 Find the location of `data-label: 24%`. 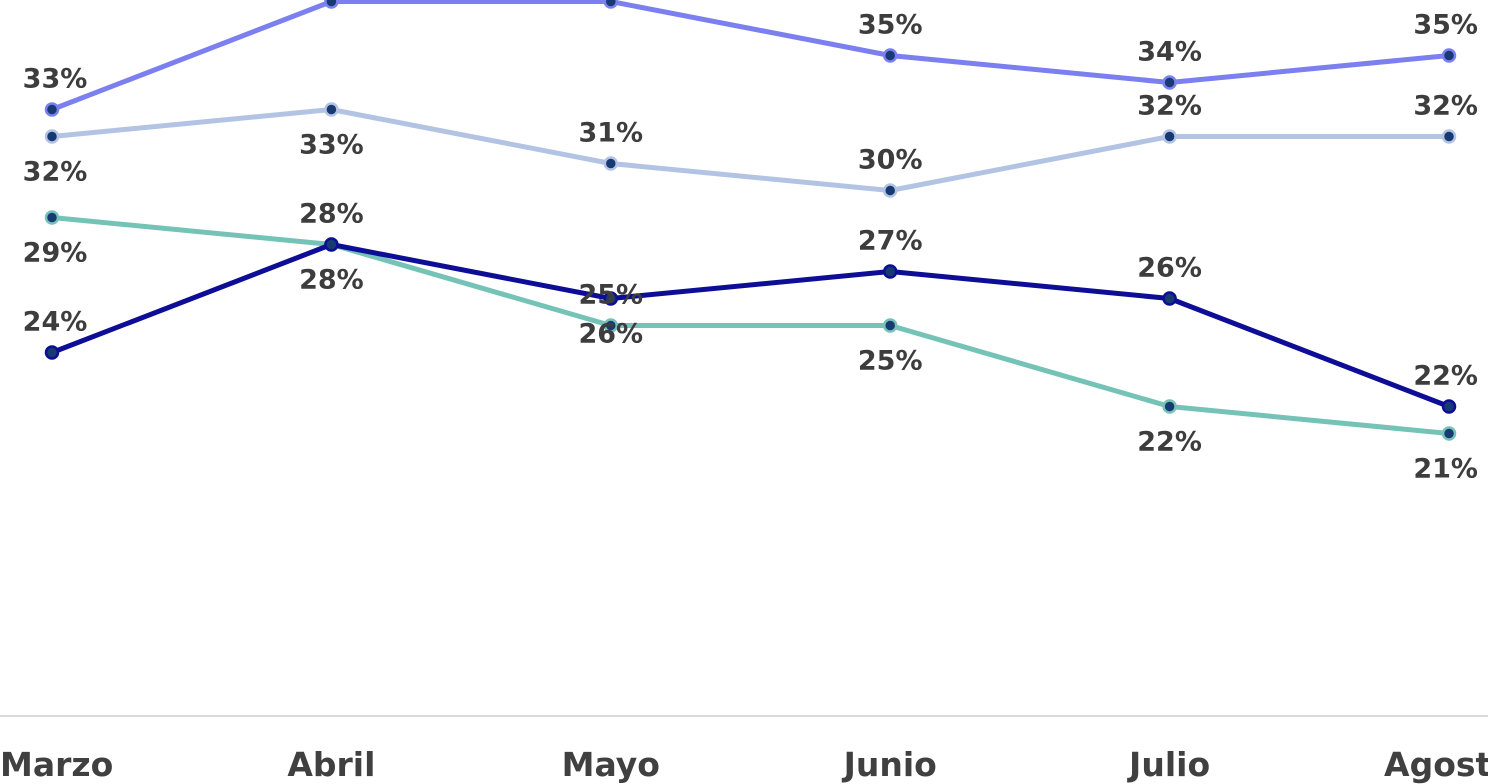

data-label: 24% is located at coordinates (55, 322).